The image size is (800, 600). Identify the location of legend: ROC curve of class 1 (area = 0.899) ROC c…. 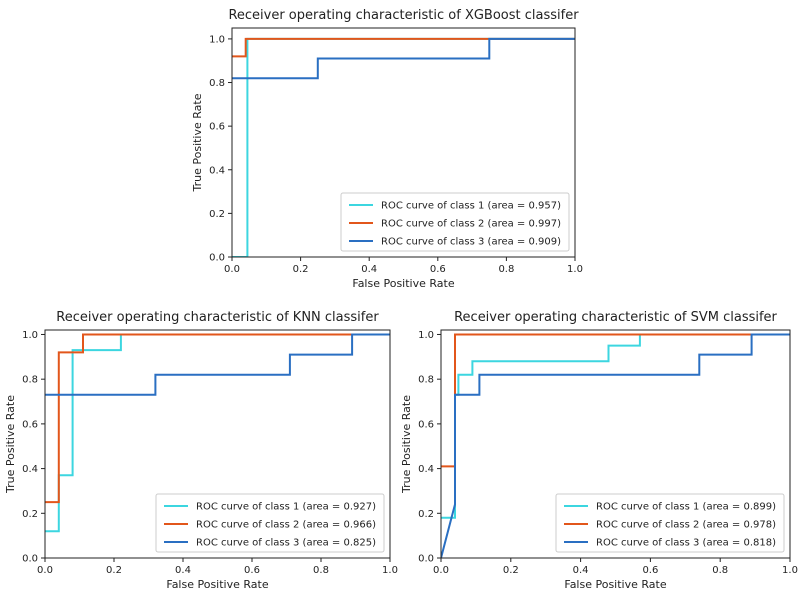
(670, 523).